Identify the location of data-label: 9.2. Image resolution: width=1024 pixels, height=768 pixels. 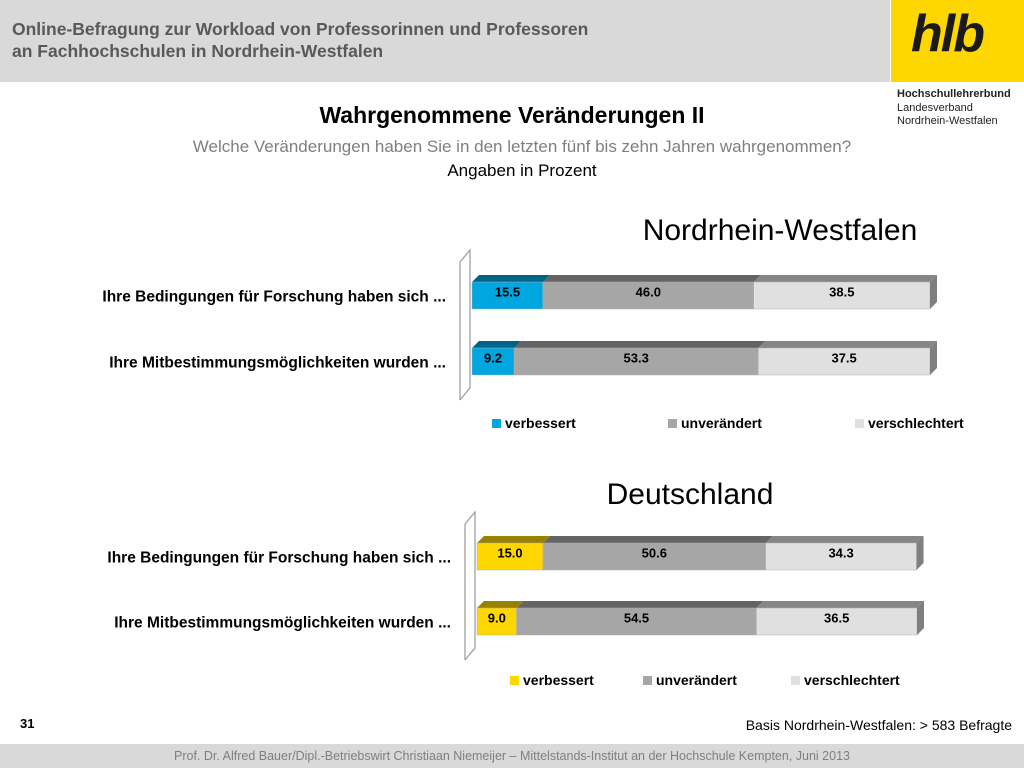
(493, 358).